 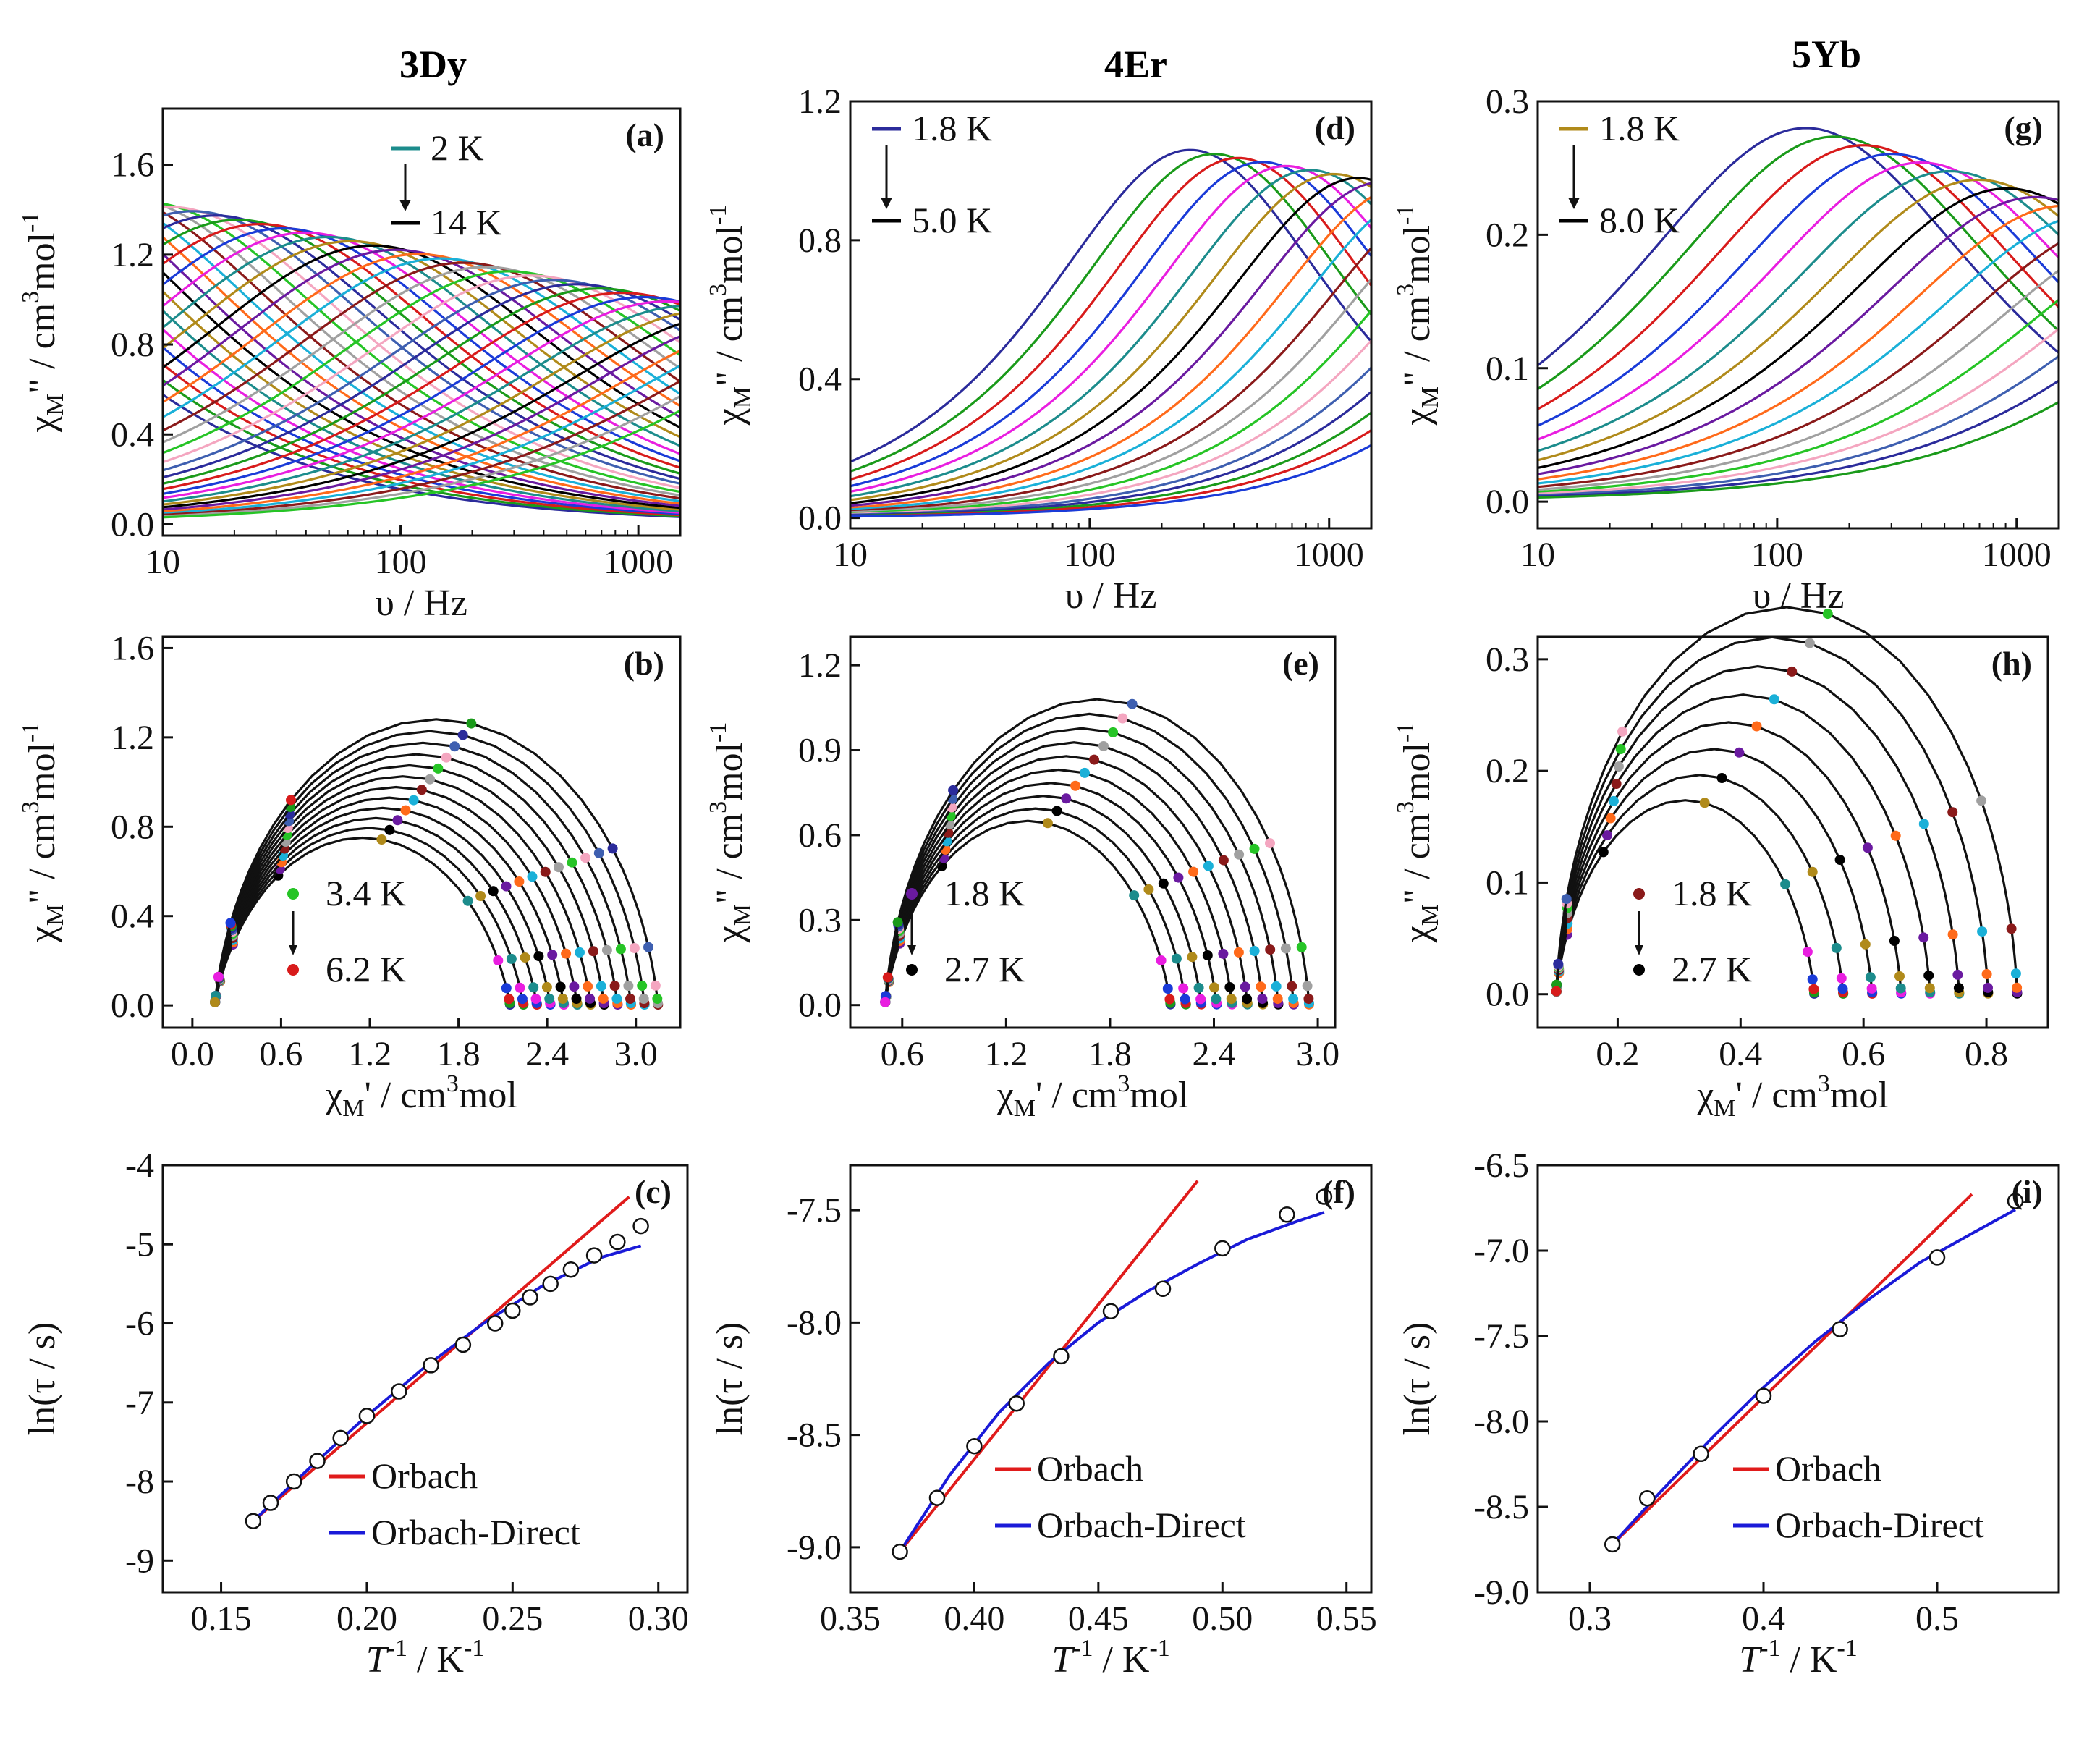 I want to click on y-tick-label: -6.5, so click(x=1502, y=1165).